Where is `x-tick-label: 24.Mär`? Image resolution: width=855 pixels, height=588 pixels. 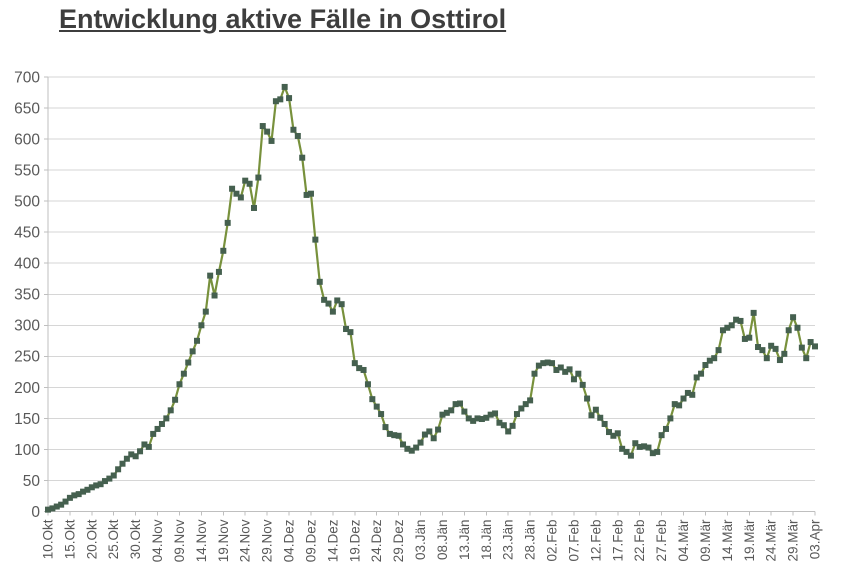
x-tick-label: 24.Mär is located at coordinates (771, 540).